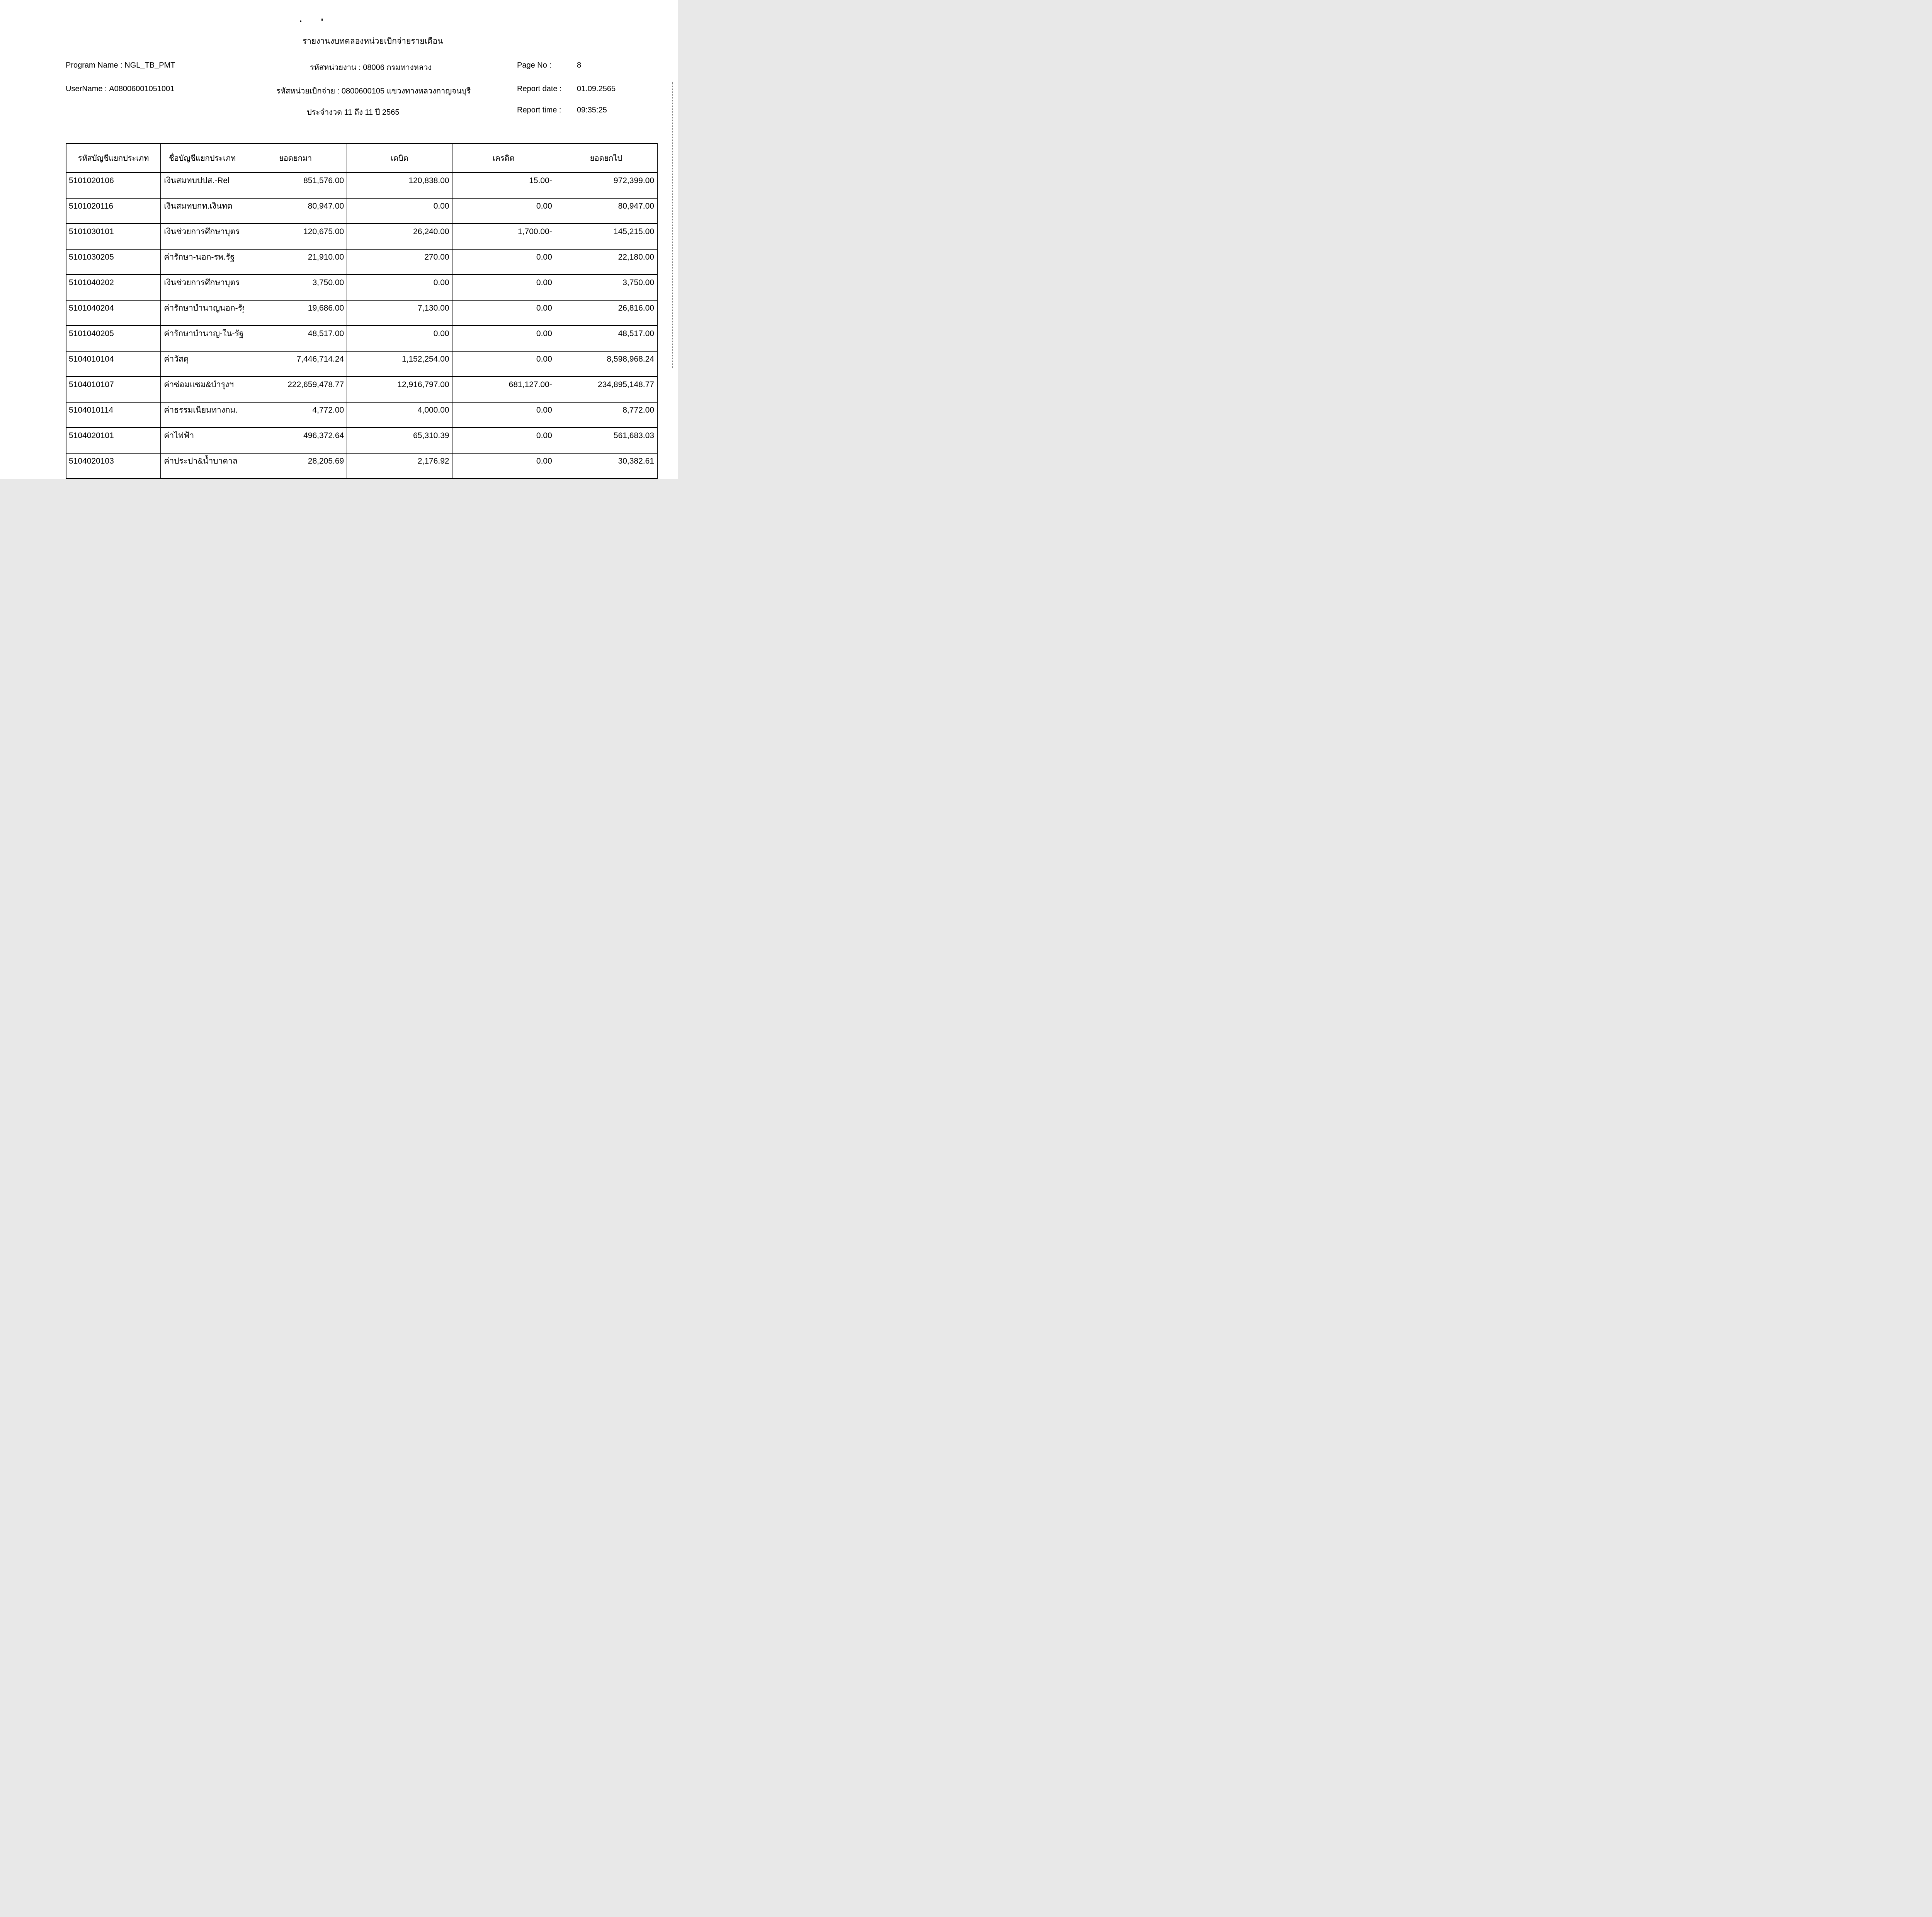 This screenshot has width=1932, height=1917. Describe the element at coordinates (113, 186) in the screenshot. I see `cell-account-code: 5101020106` at that location.